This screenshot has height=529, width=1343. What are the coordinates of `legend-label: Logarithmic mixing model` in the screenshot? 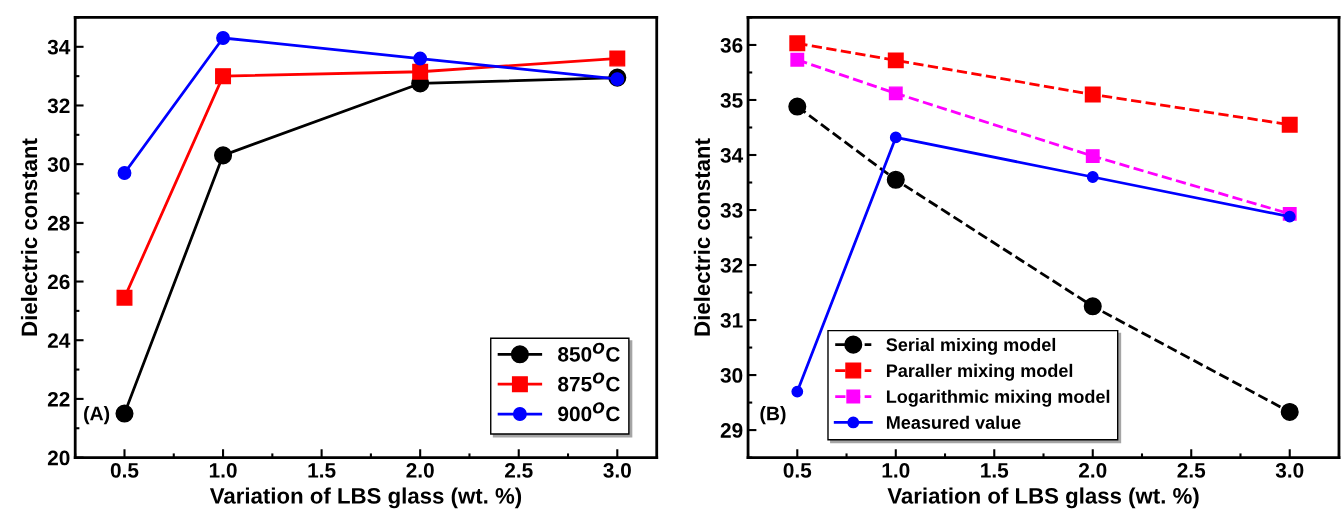 It's located at (998, 398).